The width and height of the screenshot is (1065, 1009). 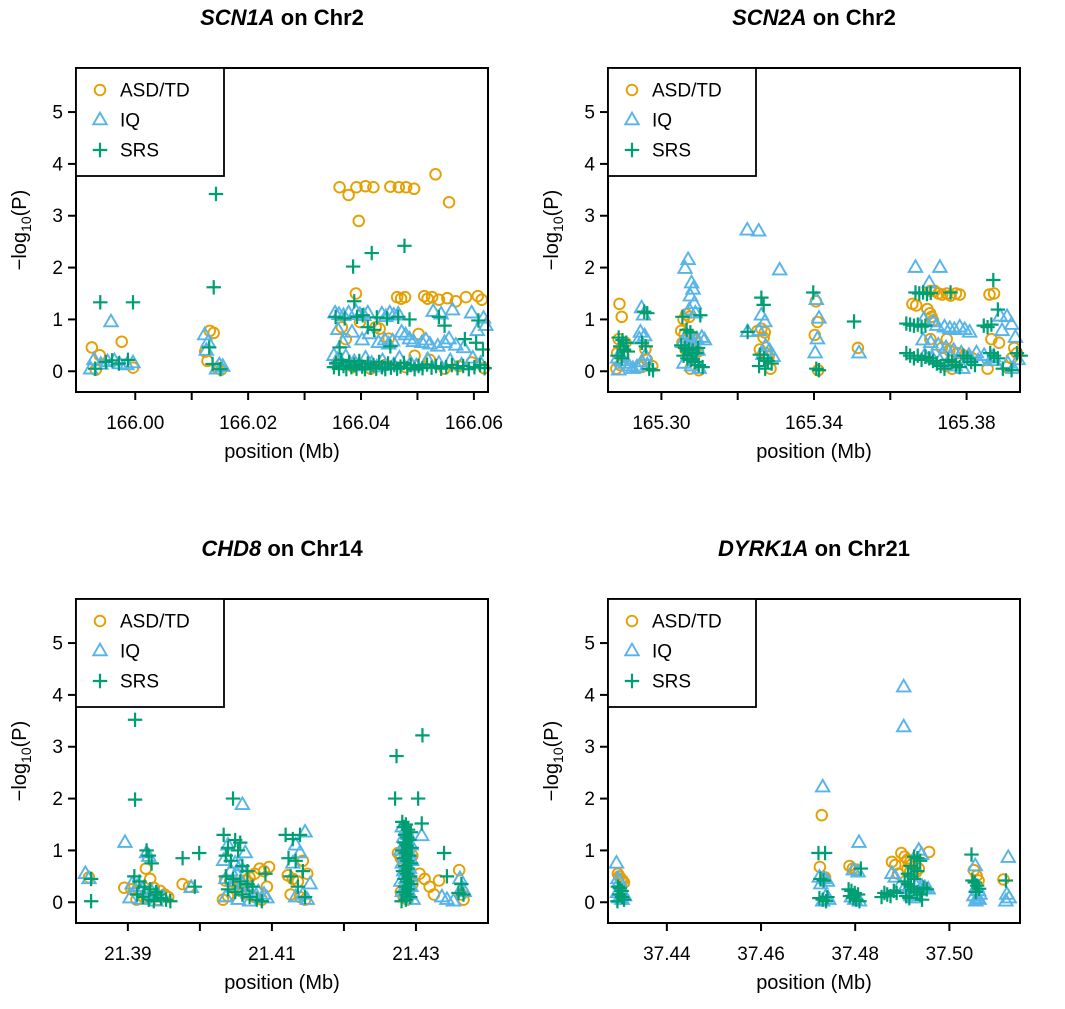 What do you see at coordinates (231, 548) in the screenshot?
I see `gene-name: CHD8` at bounding box center [231, 548].